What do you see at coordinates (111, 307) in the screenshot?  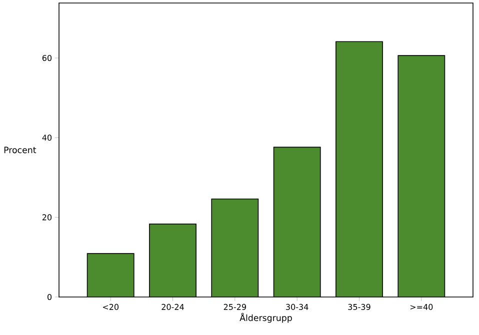 I see `x-tick-label: <20` at bounding box center [111, 307].